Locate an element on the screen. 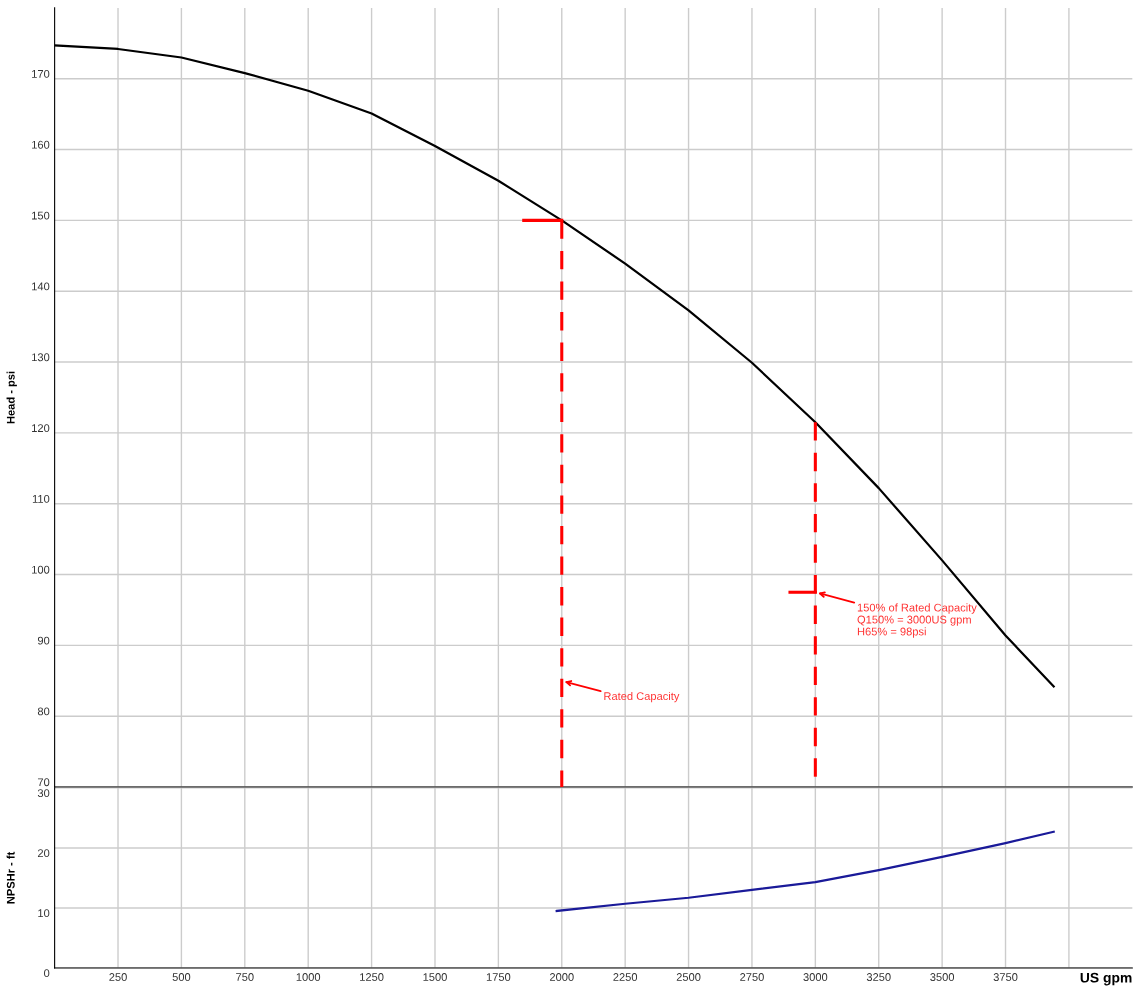  y-tick-label: 20 is located at coordinates (43, 853).